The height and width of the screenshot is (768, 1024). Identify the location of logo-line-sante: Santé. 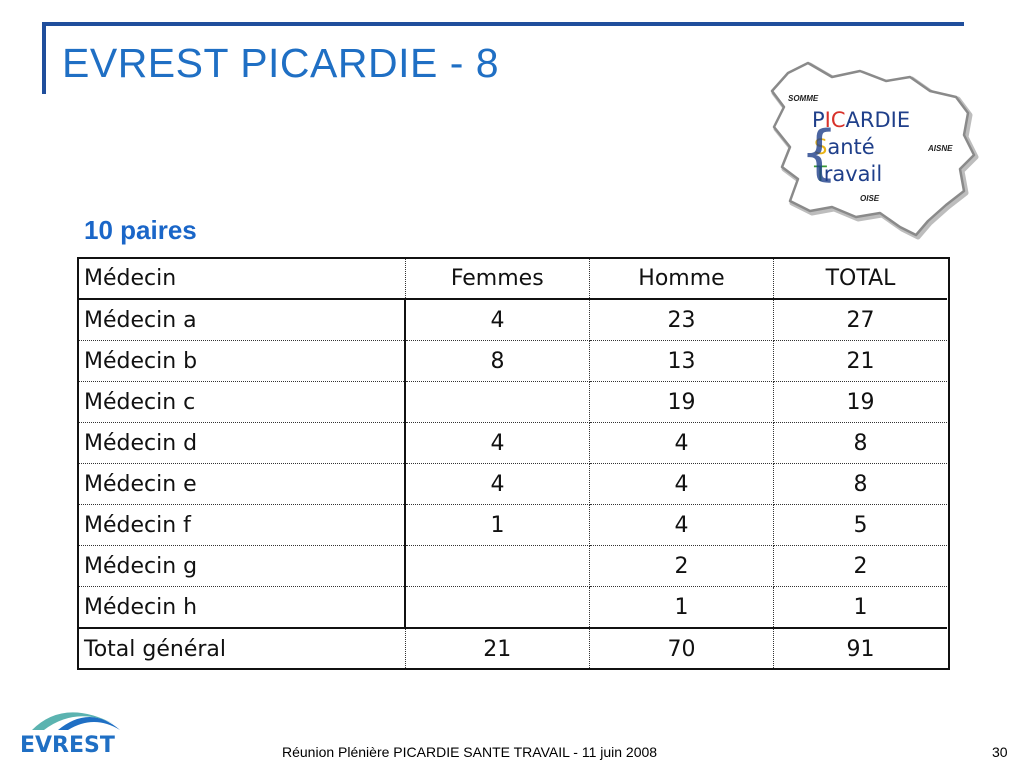
(844, 147).